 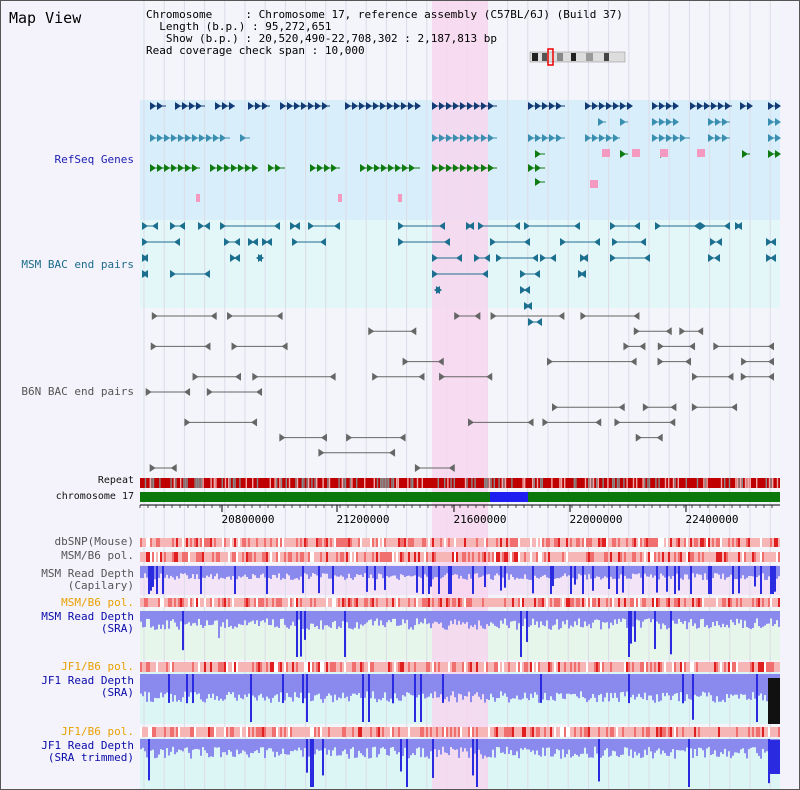 I want to click on track-label-msm-depth-sra: MSM Read Depth (SRA), so click(x=87, y=622).